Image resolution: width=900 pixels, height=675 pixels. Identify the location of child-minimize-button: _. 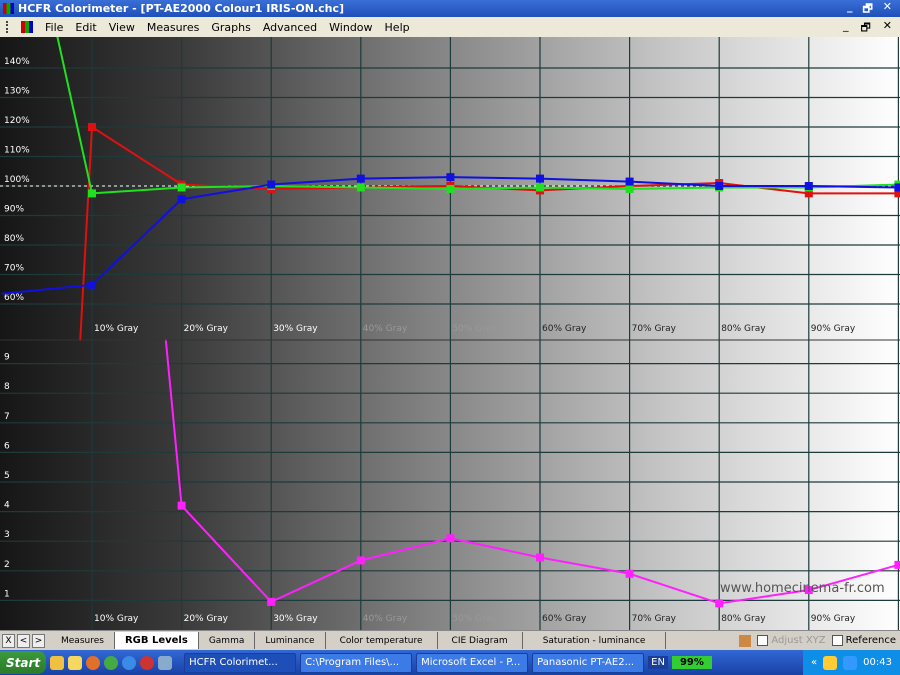
(845, 25).